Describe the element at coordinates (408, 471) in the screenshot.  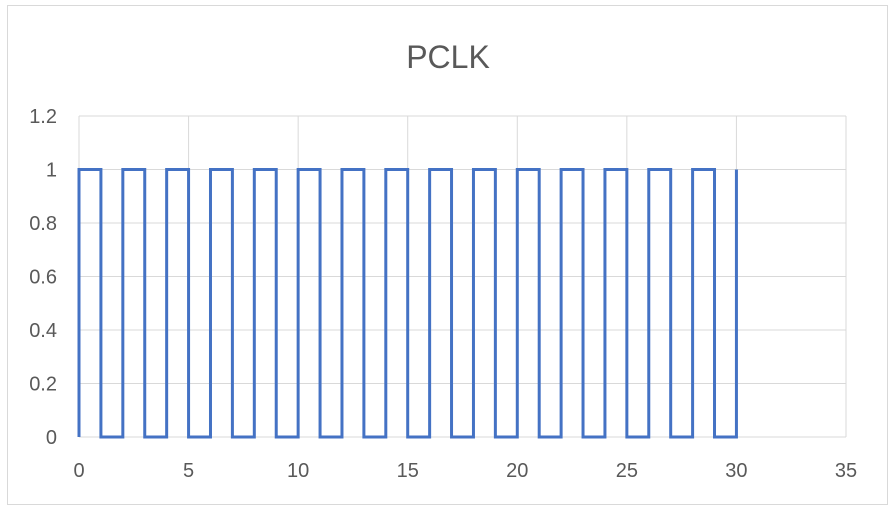
I see `x-tick-label: 15` at that location.